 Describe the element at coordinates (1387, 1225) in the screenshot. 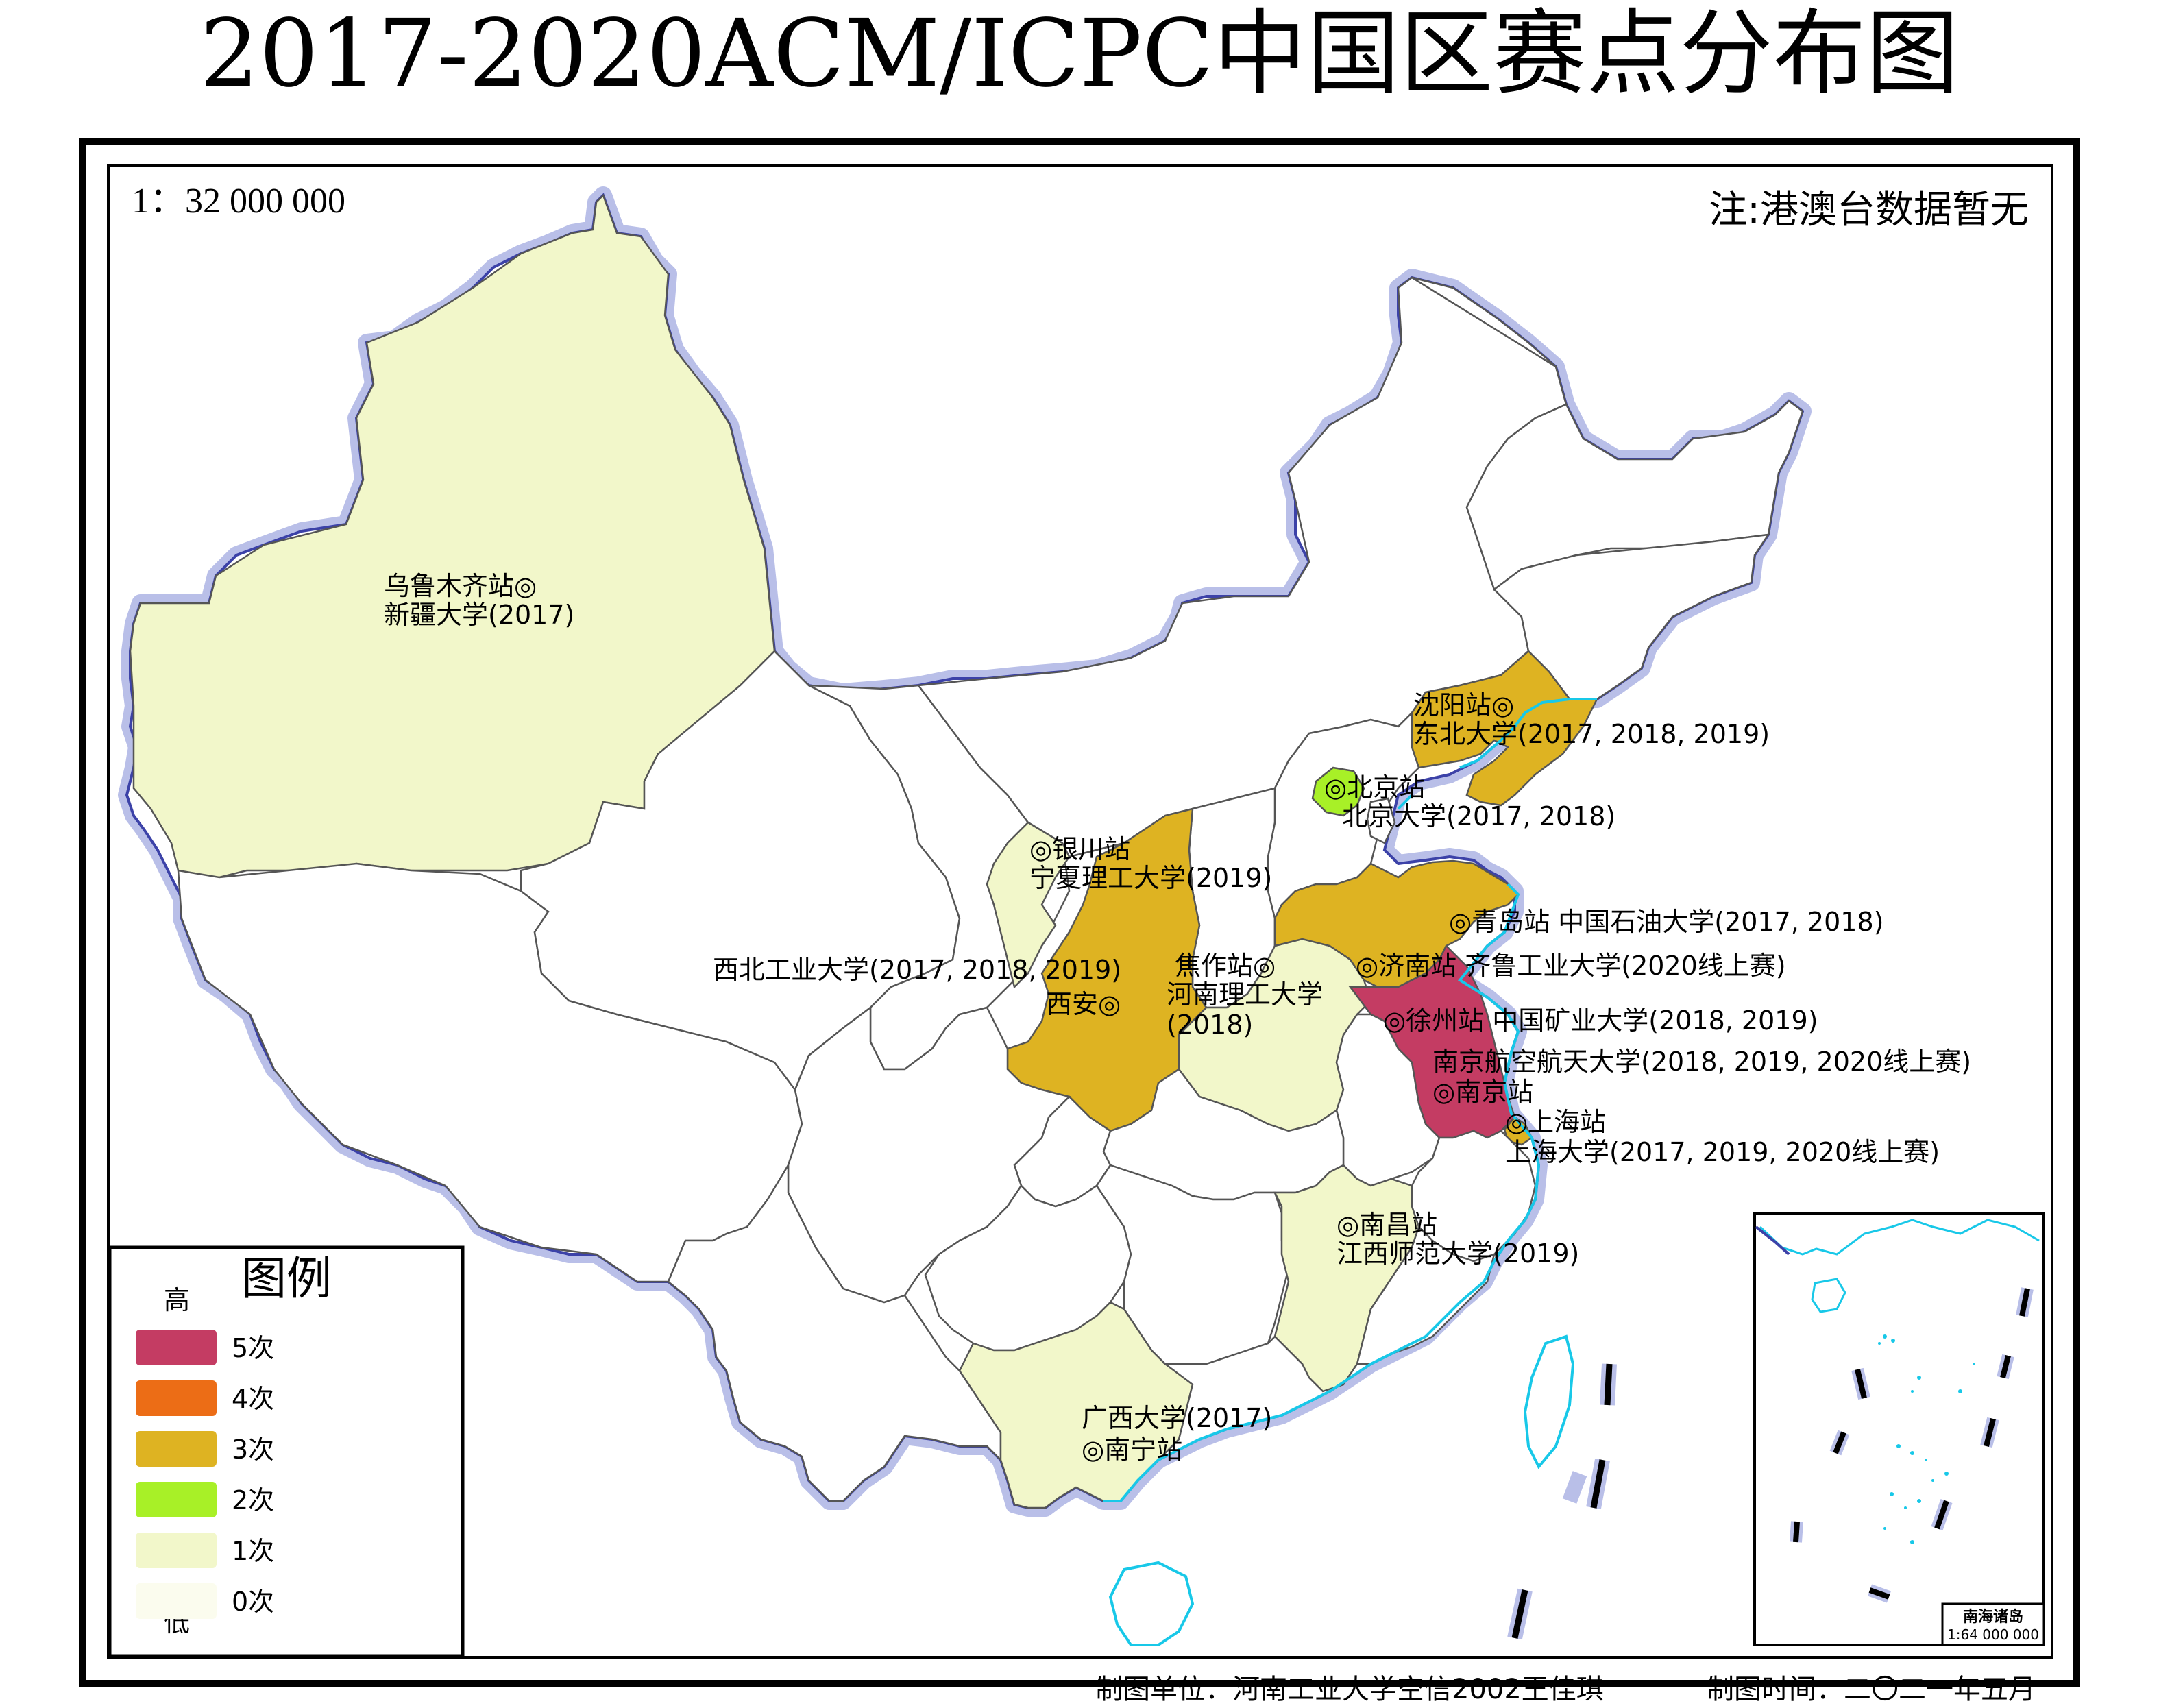

I see `site-nanchang-station: ◎南昌站` at that location.